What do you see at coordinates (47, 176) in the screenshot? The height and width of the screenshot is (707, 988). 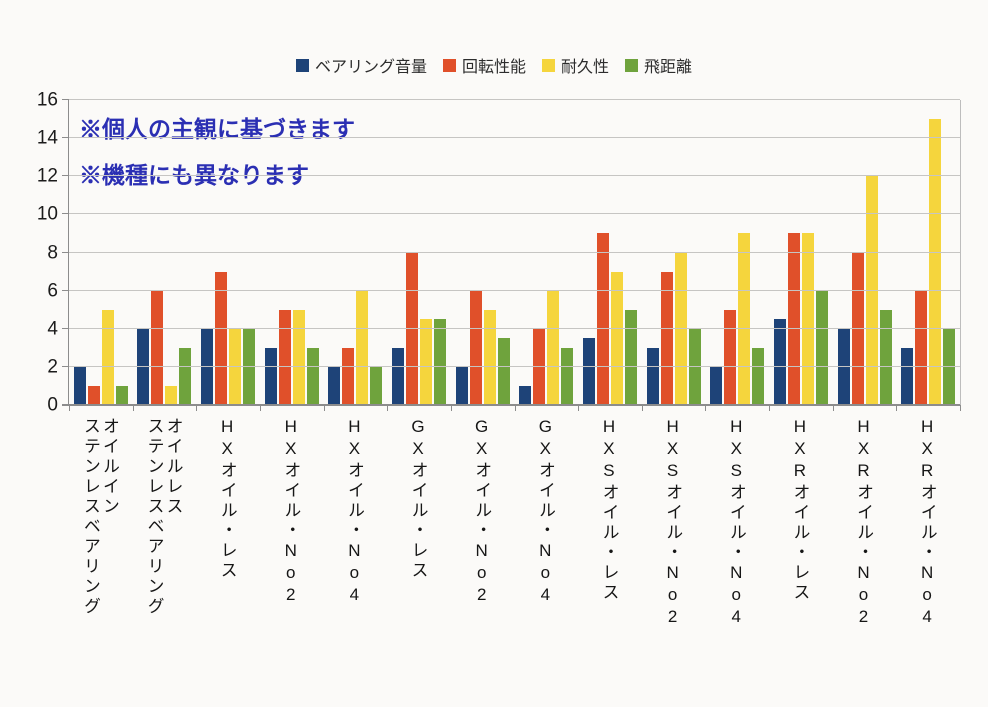 I see `y-axis-tick-label: 12` at bounding box center [47, 176].